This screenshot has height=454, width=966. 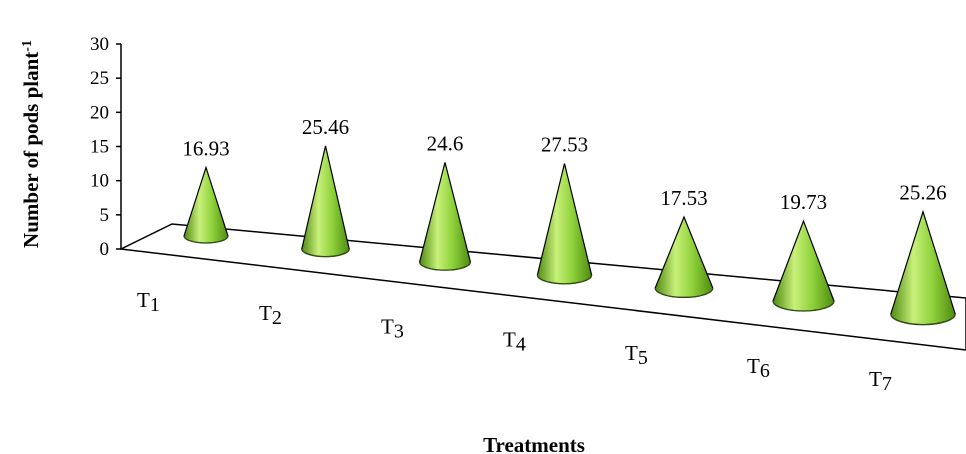 I want to click on cone-T4, so click(x=564, y=224).